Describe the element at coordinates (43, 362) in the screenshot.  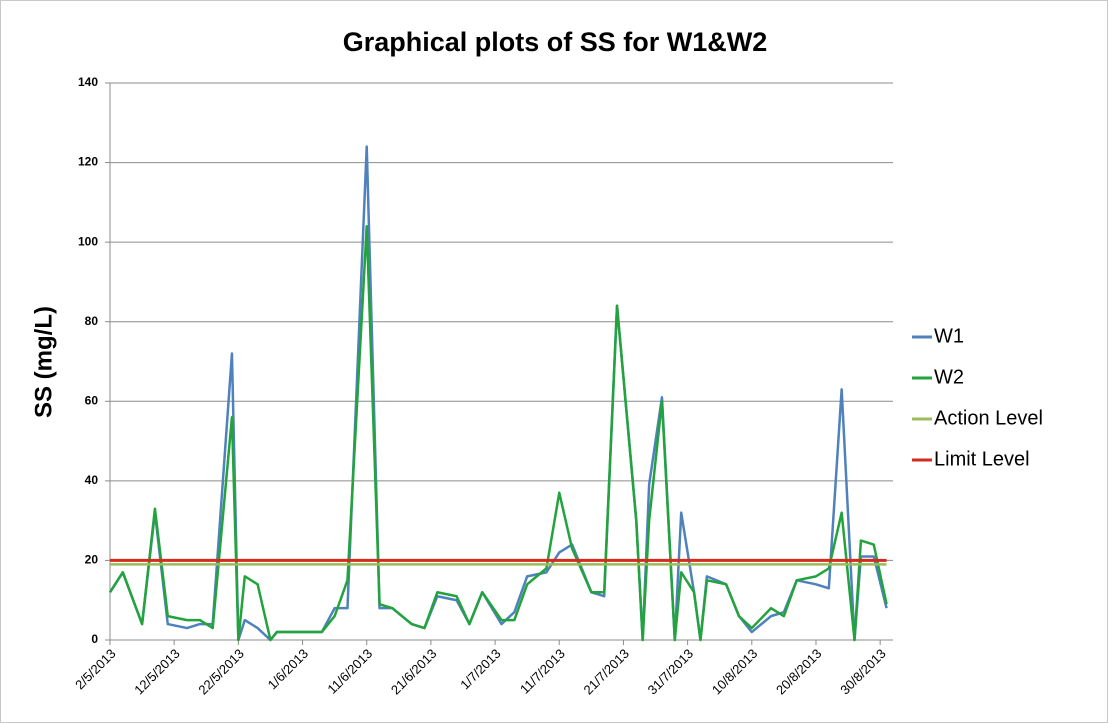
I see `y-axis-label: SS (mg/L)` at that location.